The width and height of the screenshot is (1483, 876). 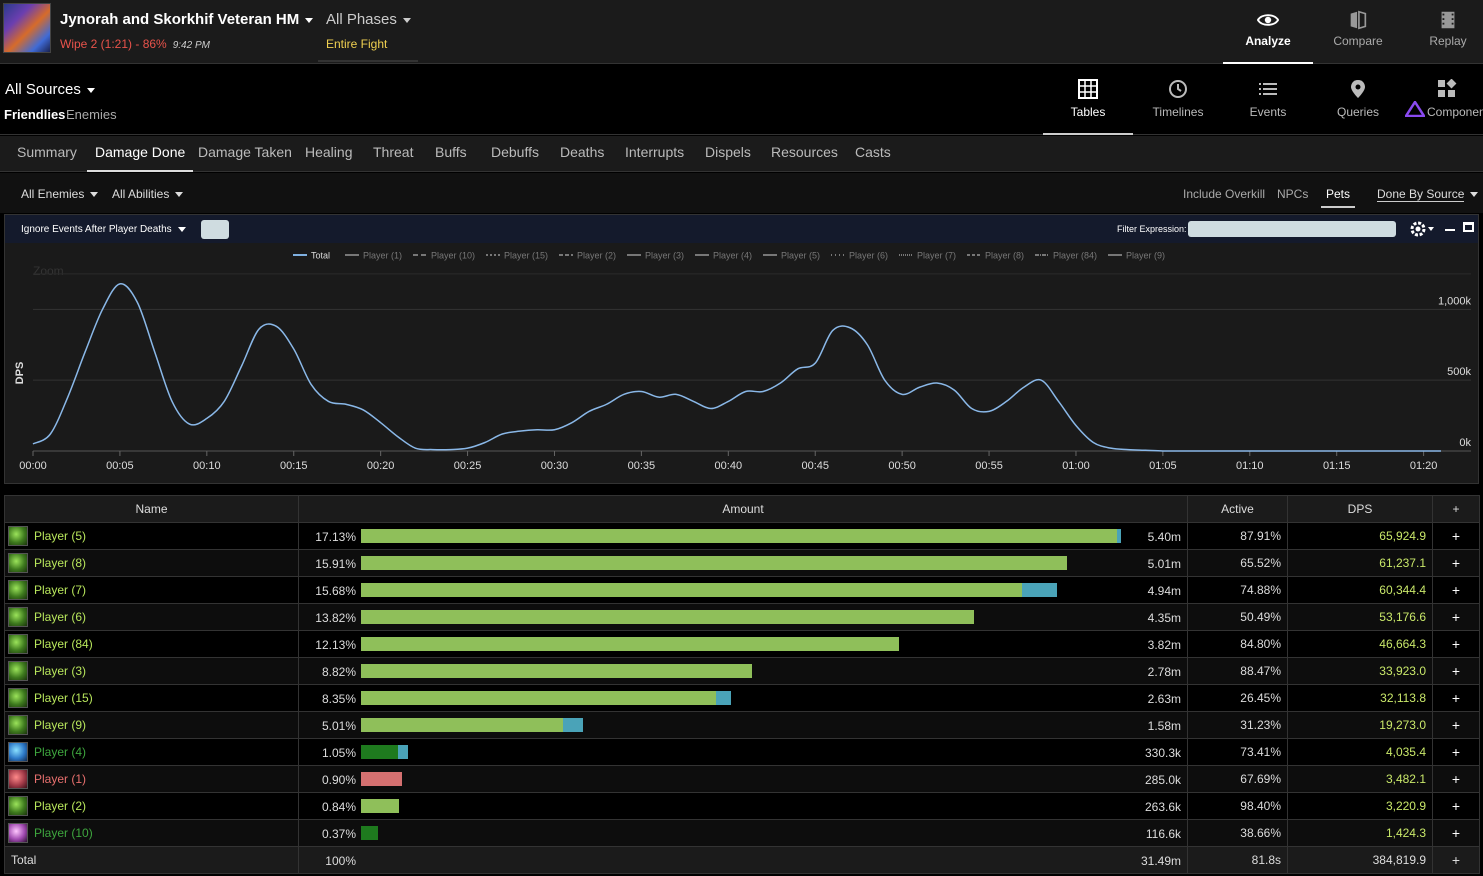 I want to click on tab-damage-done: Damage Done, so click(x=140, y=154).